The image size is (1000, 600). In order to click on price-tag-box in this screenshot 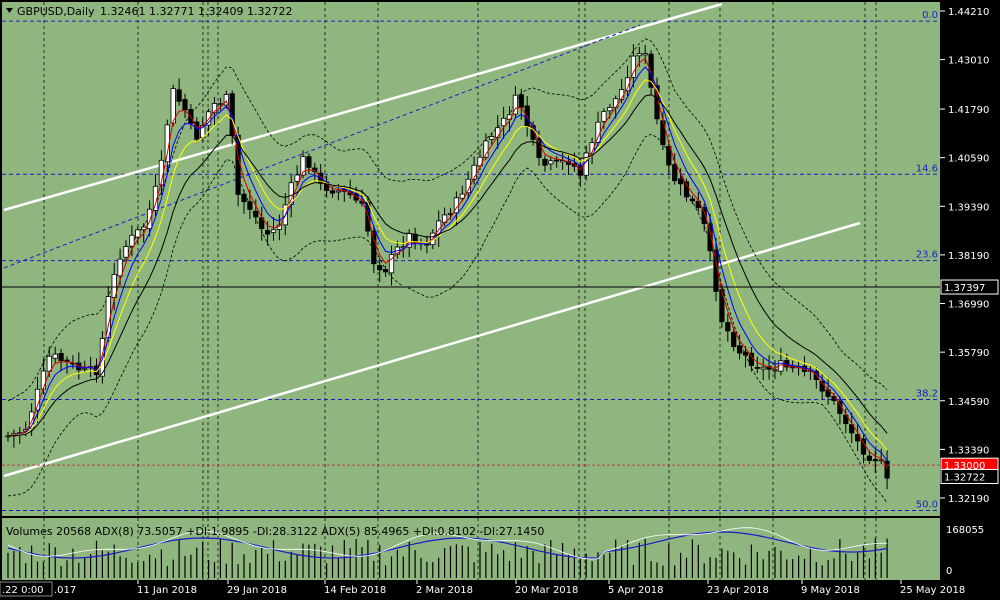, I will do `click(969, 287)`.